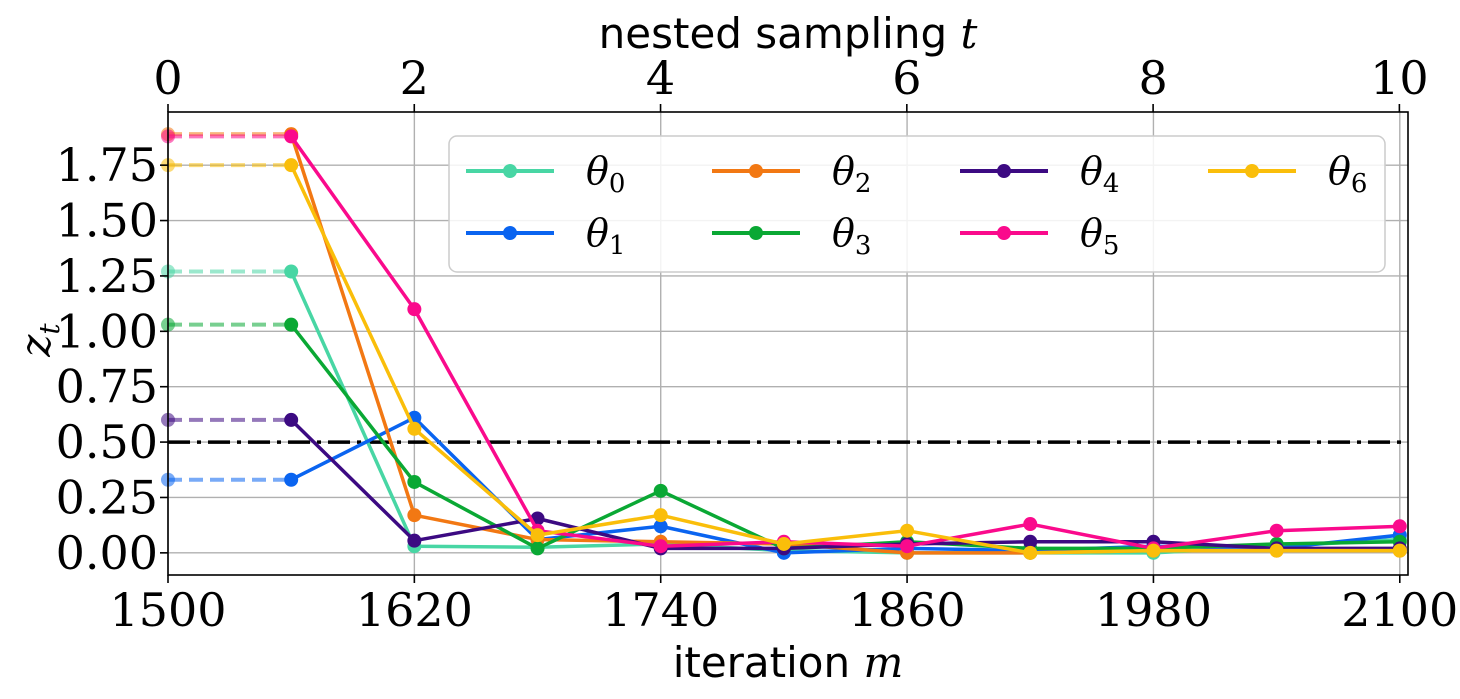 The width and height of the screenshot is (1460, 699). I want to click on legend-items: θ0 θ1 θ2 θ3 θ4 θ5 θ6, so click(916, 205).